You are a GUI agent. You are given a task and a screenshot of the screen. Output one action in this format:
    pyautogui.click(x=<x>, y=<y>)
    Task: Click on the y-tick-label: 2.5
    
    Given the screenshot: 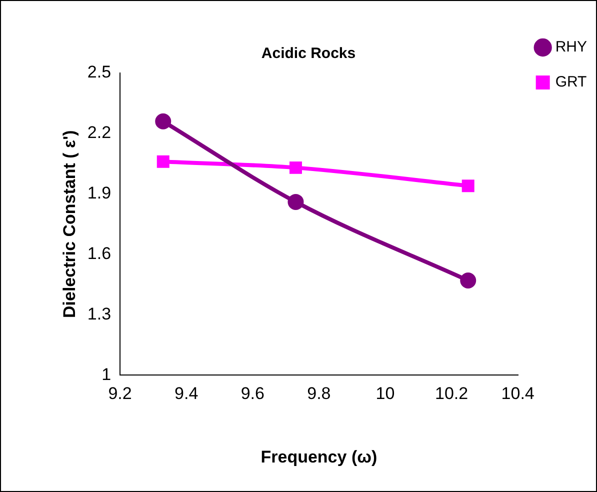 What is the action you would take?
    pyautogui.click(x=99, y=72)
    